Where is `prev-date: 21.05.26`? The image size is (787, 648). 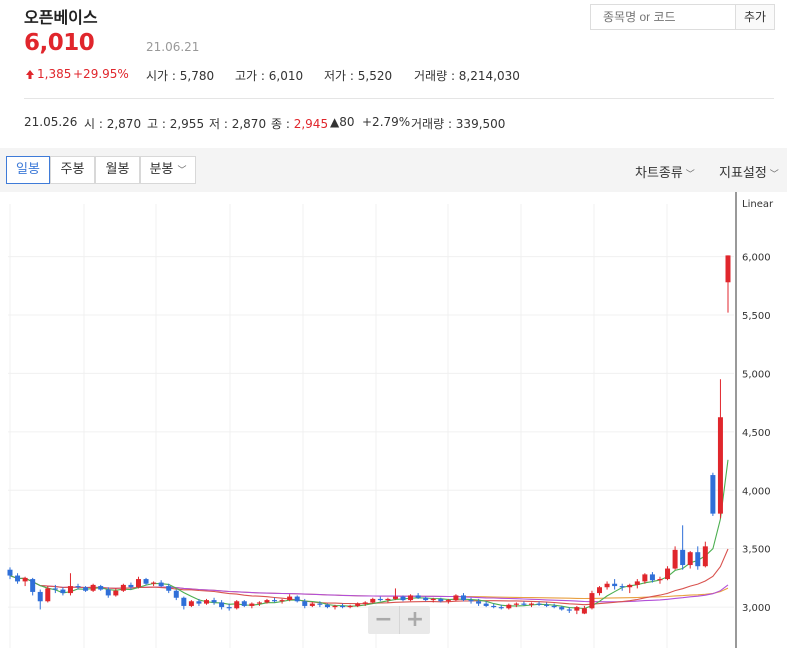 prev-date: 21.05.26 is located at coordinates (51, 122).